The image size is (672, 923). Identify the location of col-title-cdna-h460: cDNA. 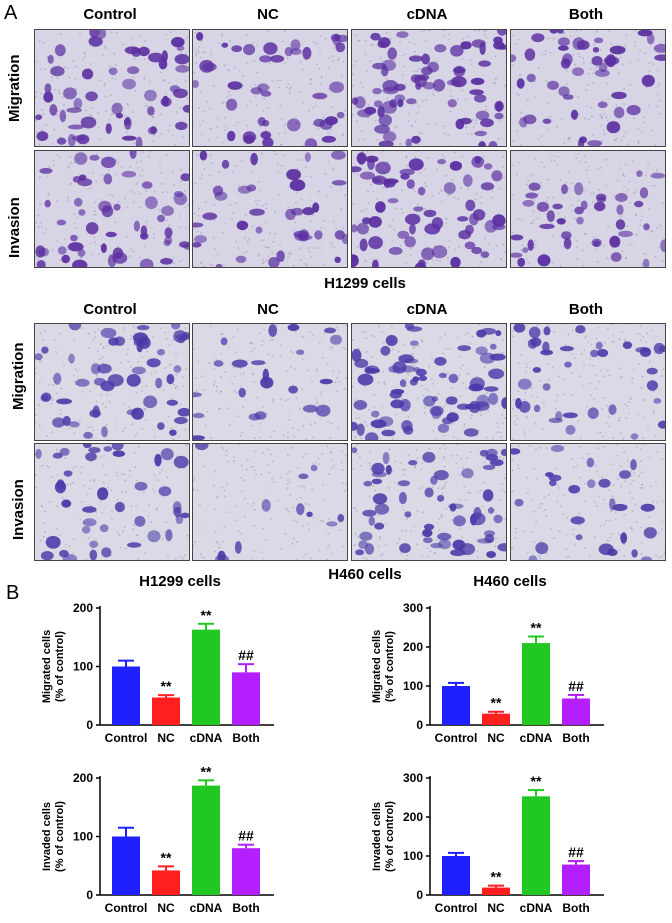
(427, 309).